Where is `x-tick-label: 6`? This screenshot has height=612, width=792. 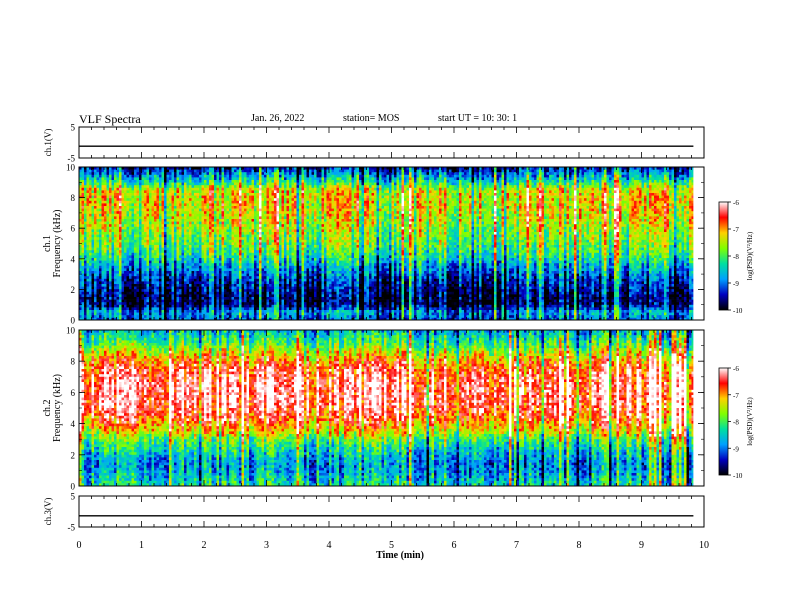 x-tick-label: 6 is located at coordinates (454, 545).